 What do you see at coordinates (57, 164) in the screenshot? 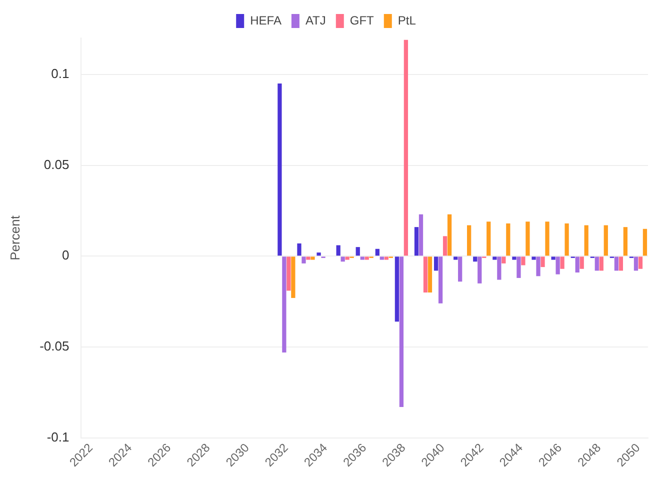
I see `y-tick-label: 0.05` at bounding box center [57, 164].